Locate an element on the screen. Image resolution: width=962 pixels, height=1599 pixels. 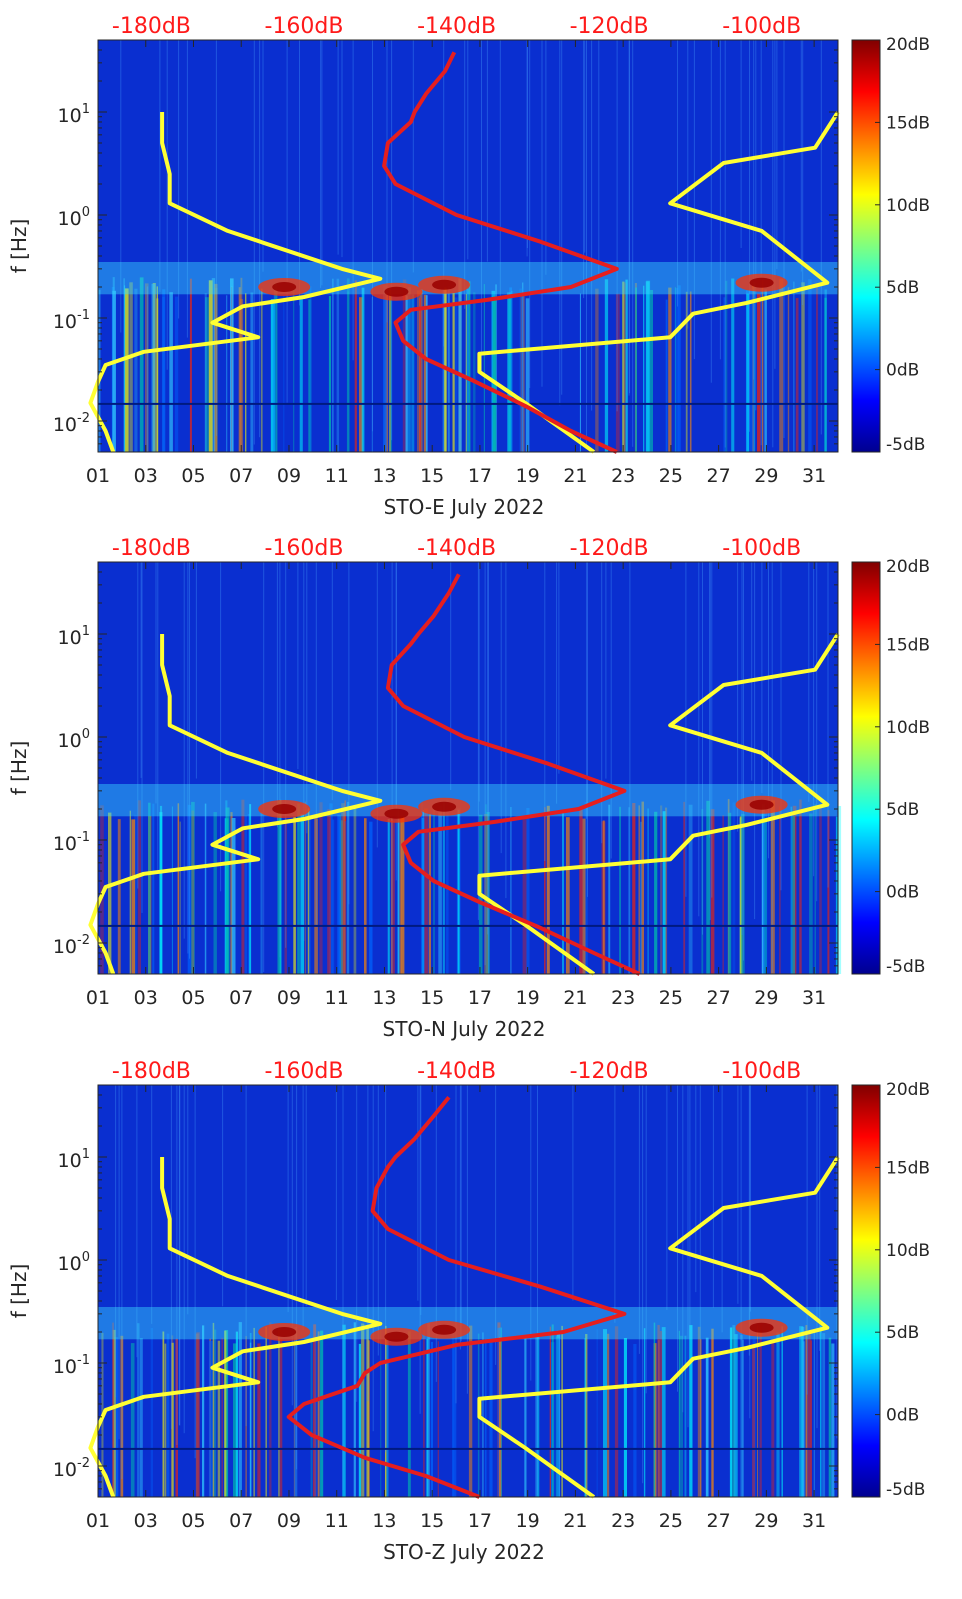
colorbar-label: 15dB is located at coordinates (908, 123).